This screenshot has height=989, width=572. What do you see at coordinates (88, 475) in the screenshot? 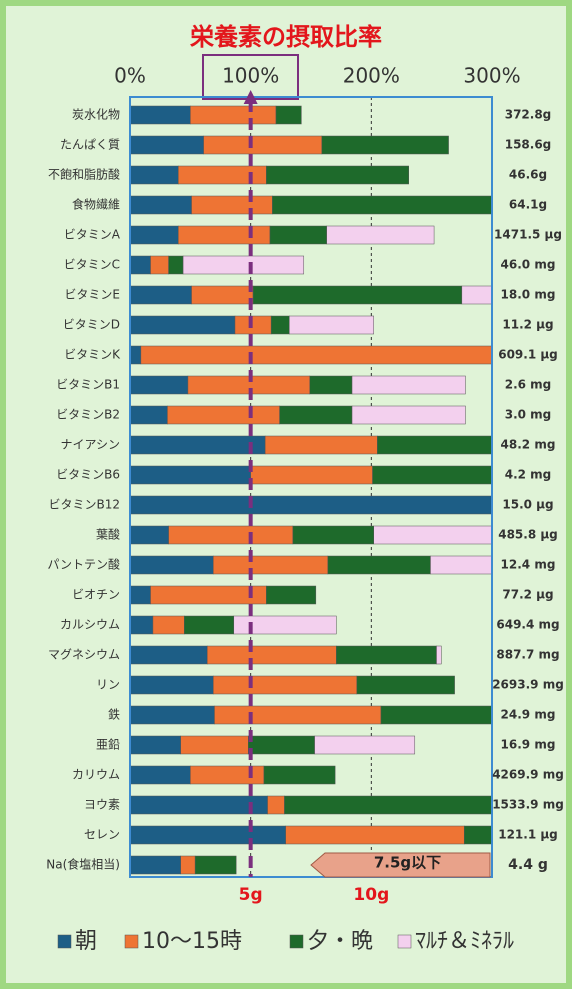
I see `y-tick-label: ビタミンB6` at bounding box center [88, 475].